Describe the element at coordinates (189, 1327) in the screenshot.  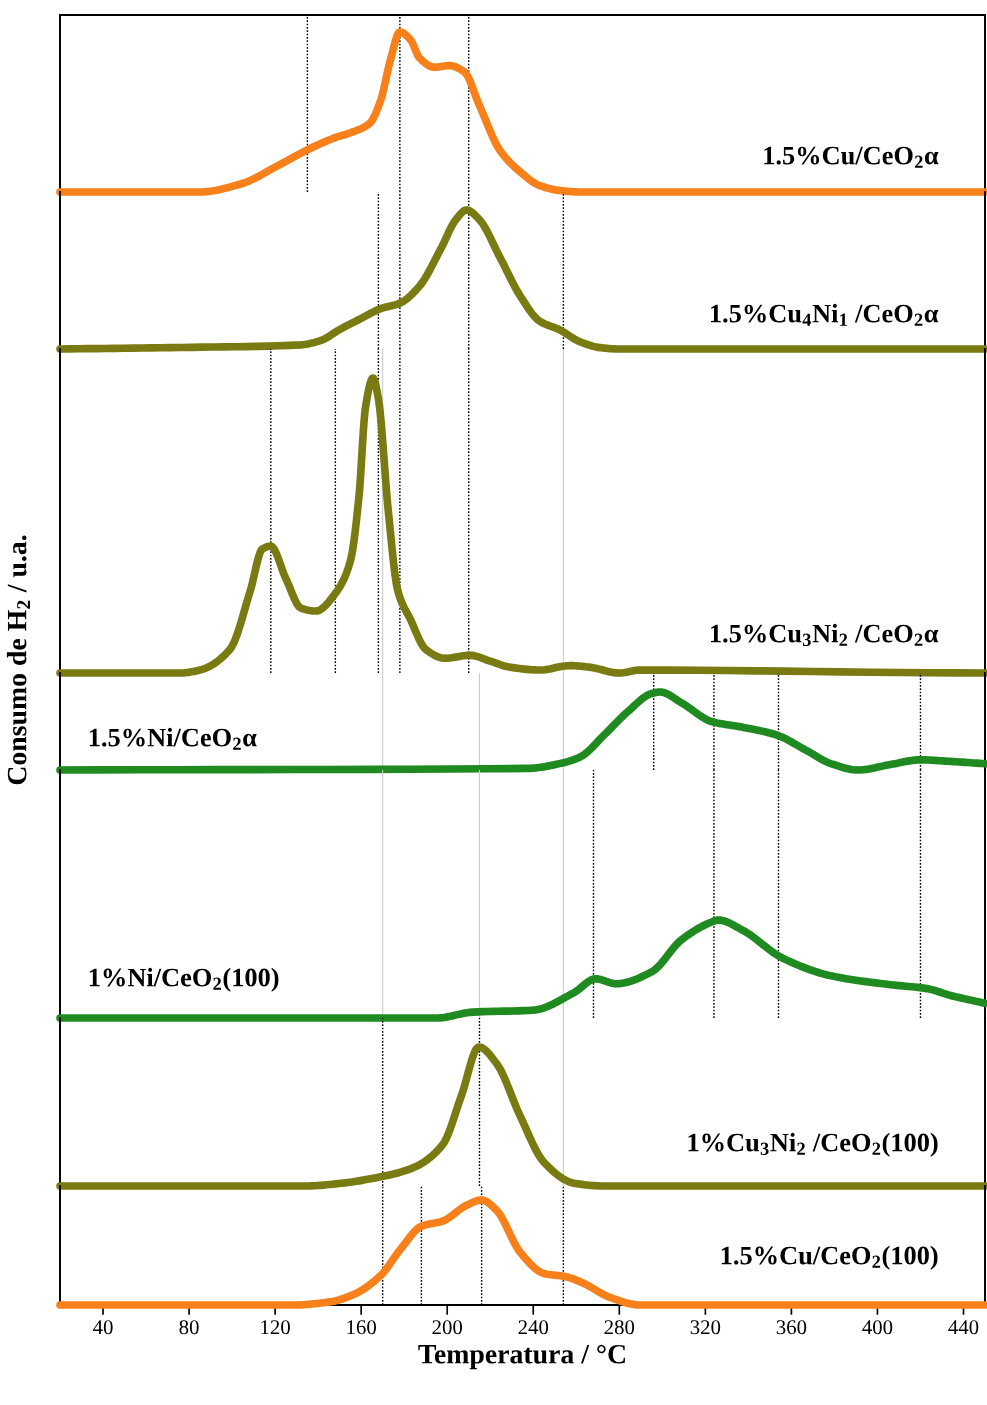
I see `x-tick-label: 80` at that location.